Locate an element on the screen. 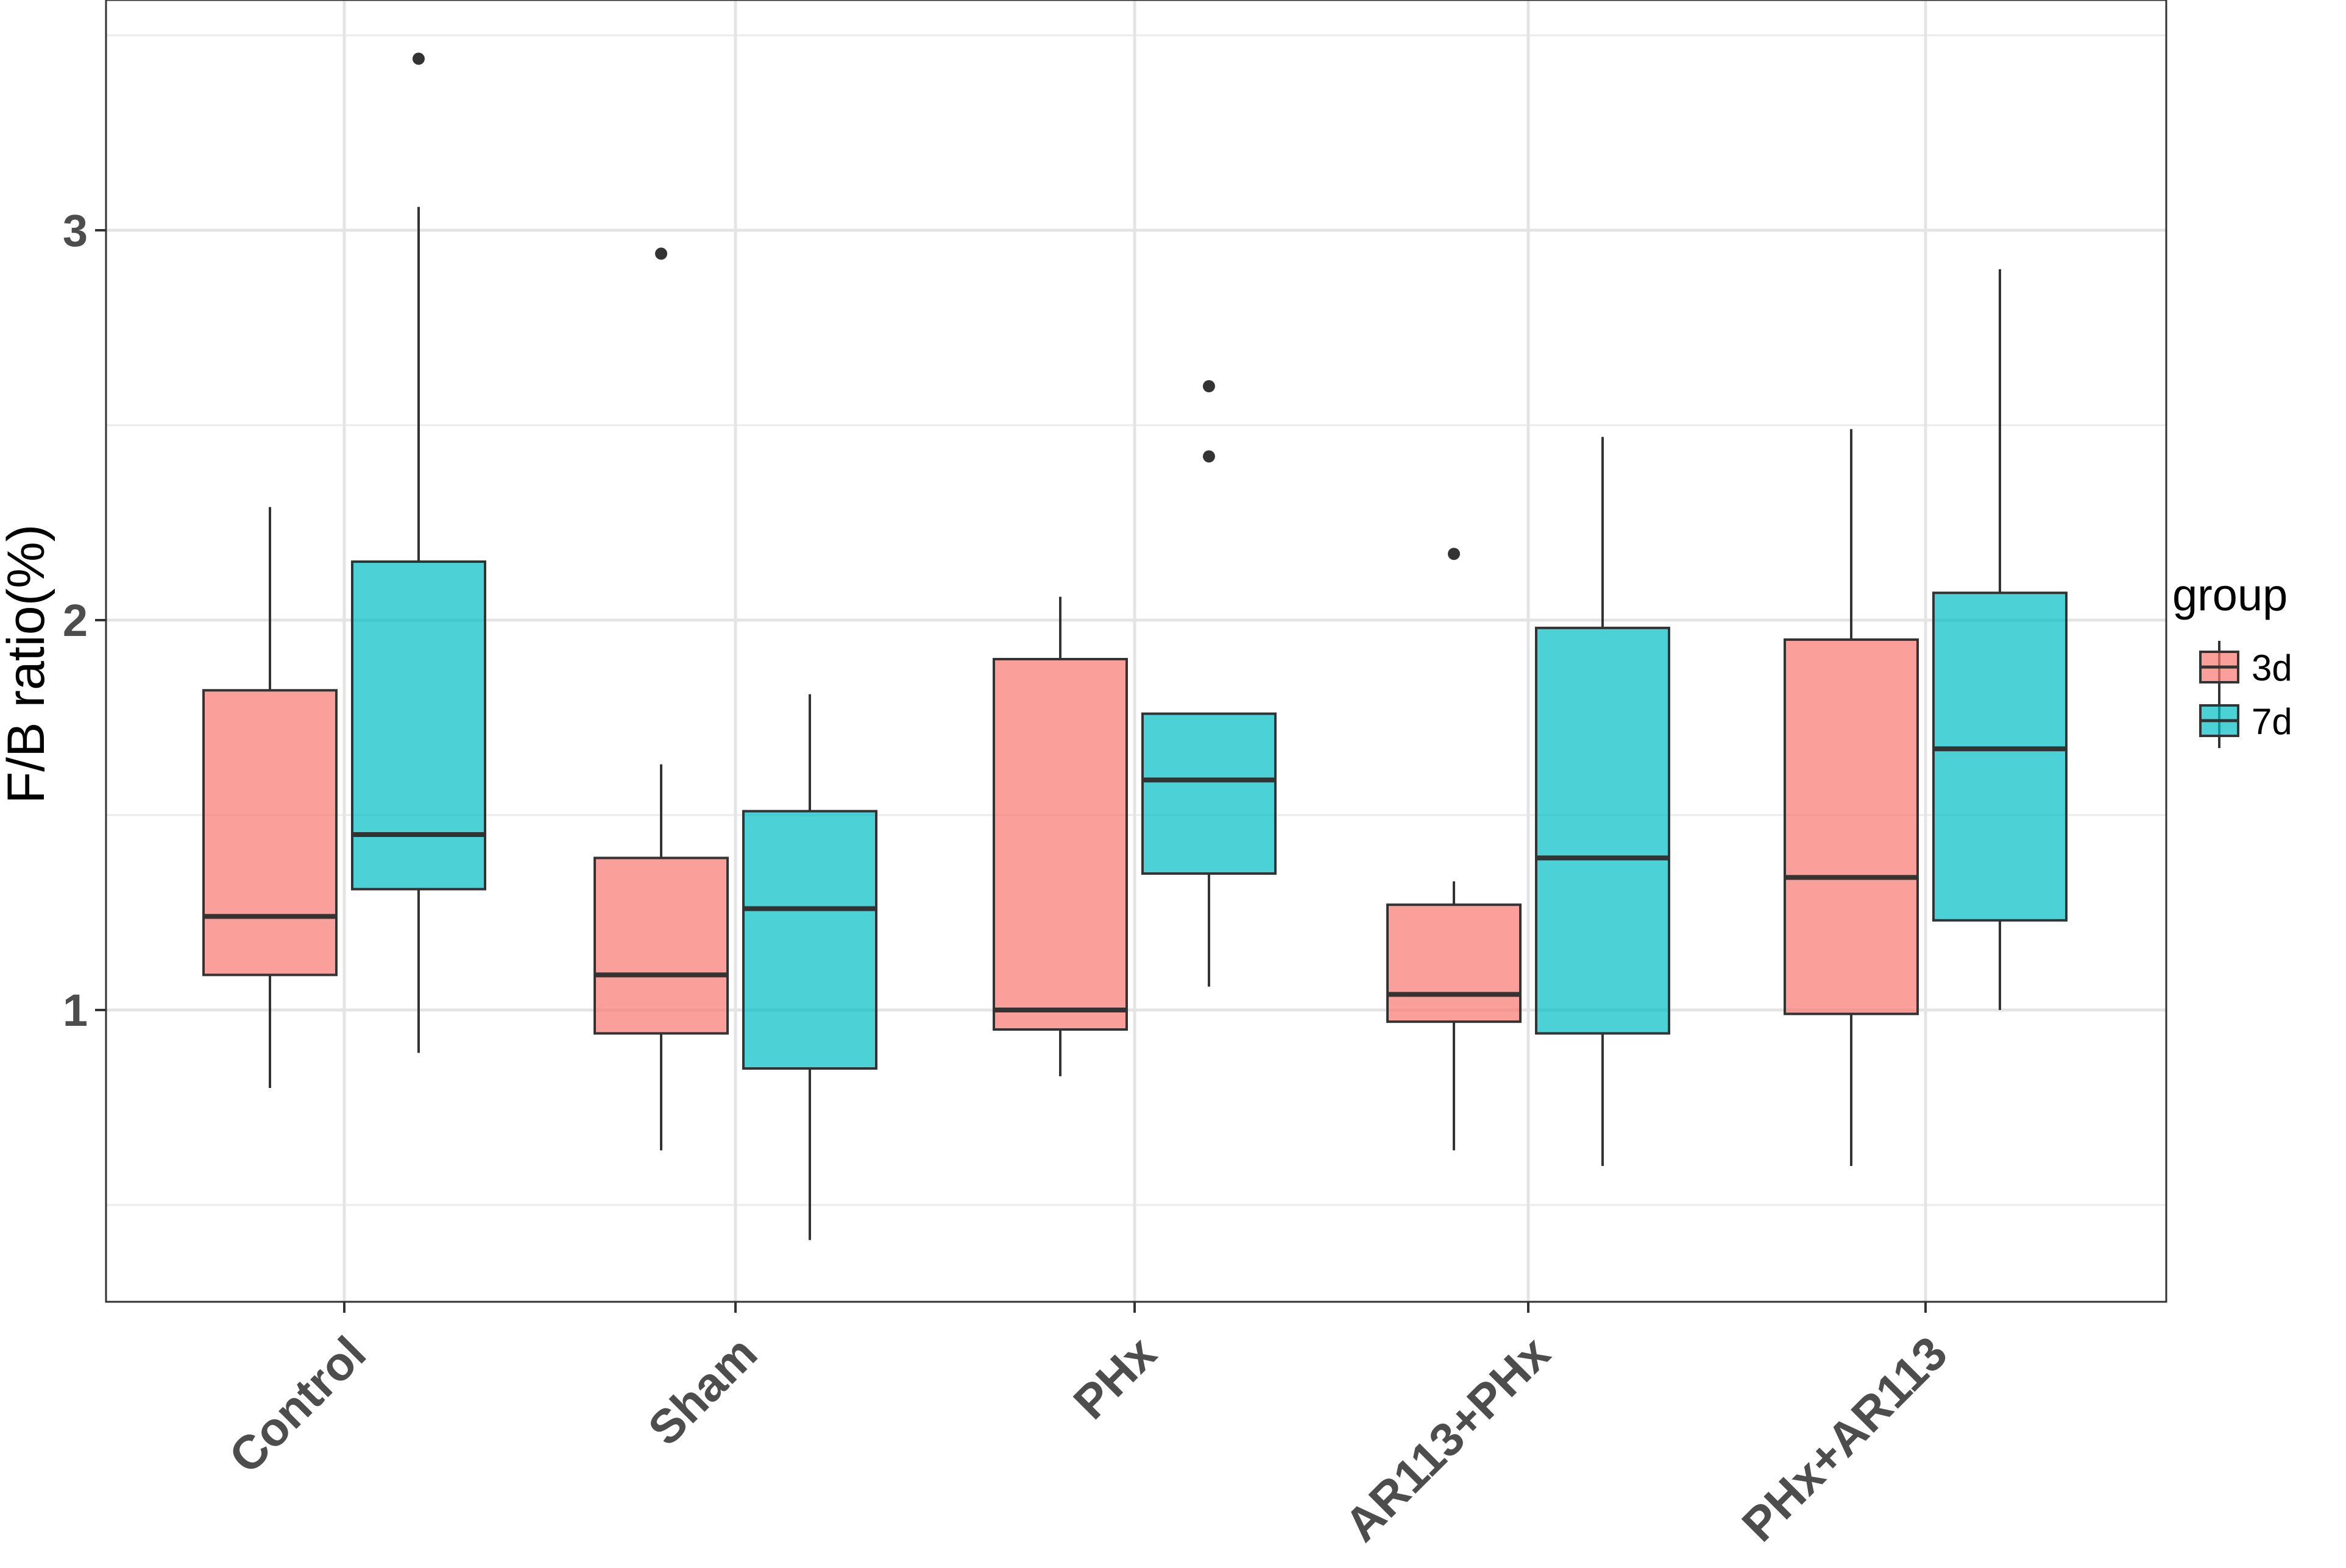 The height and width of the screenshot is (1568, 2346). box-7d-phx is located at coordinates (1209, 683).